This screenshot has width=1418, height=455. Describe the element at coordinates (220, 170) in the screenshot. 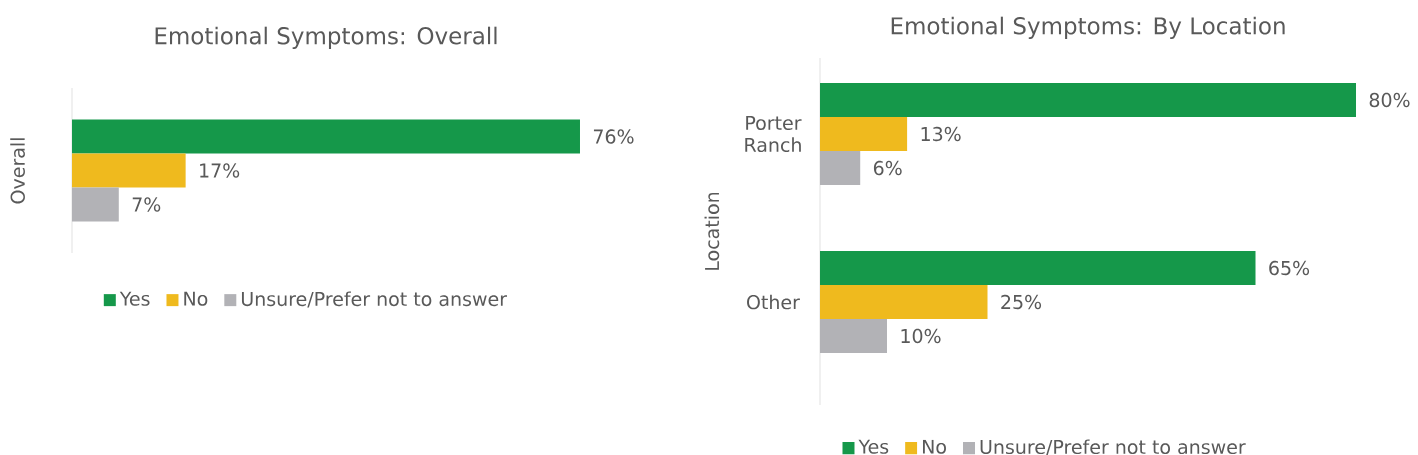

I see `data-label: 17%` at that location.